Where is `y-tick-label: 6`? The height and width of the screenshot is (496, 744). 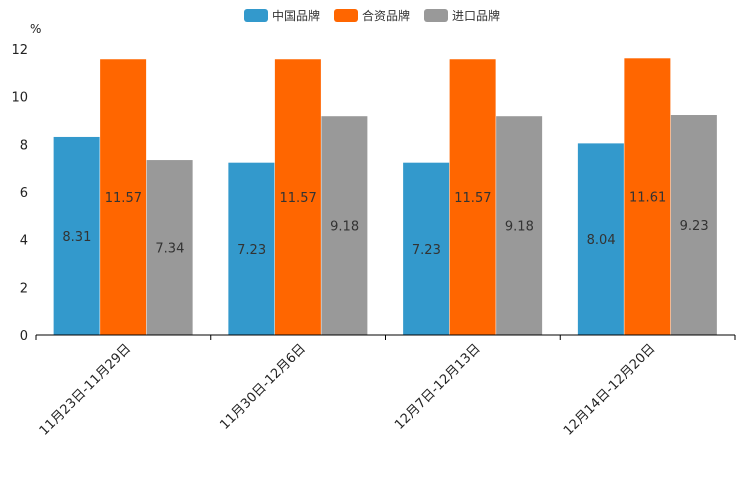 y-tick-label: 6 is located at coordinates (24, 193).